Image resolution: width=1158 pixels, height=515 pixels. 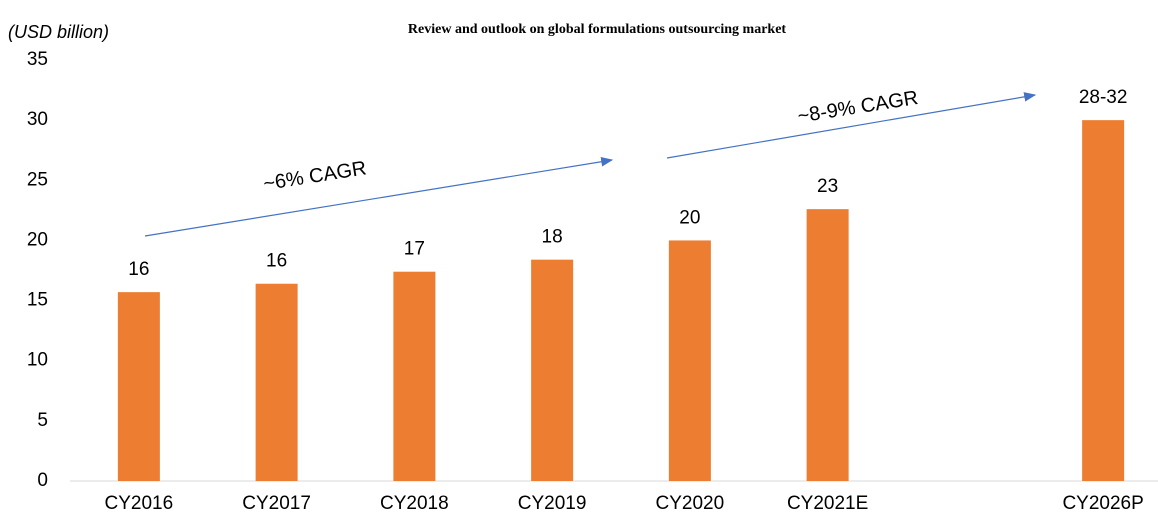 What do you see at coordinates (37, 59) in the screenshot?
I see `y-tick-label: 35` at bounding box center [37, 59].